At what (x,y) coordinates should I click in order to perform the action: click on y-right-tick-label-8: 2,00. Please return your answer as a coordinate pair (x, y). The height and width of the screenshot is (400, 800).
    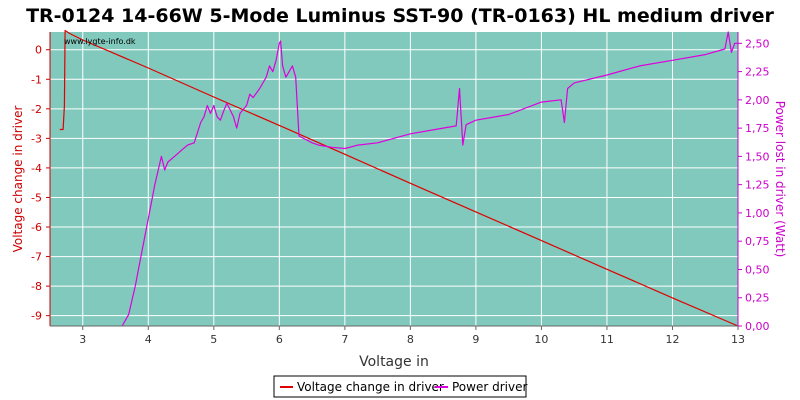
    Looking at the image, I should click on (757, 100).